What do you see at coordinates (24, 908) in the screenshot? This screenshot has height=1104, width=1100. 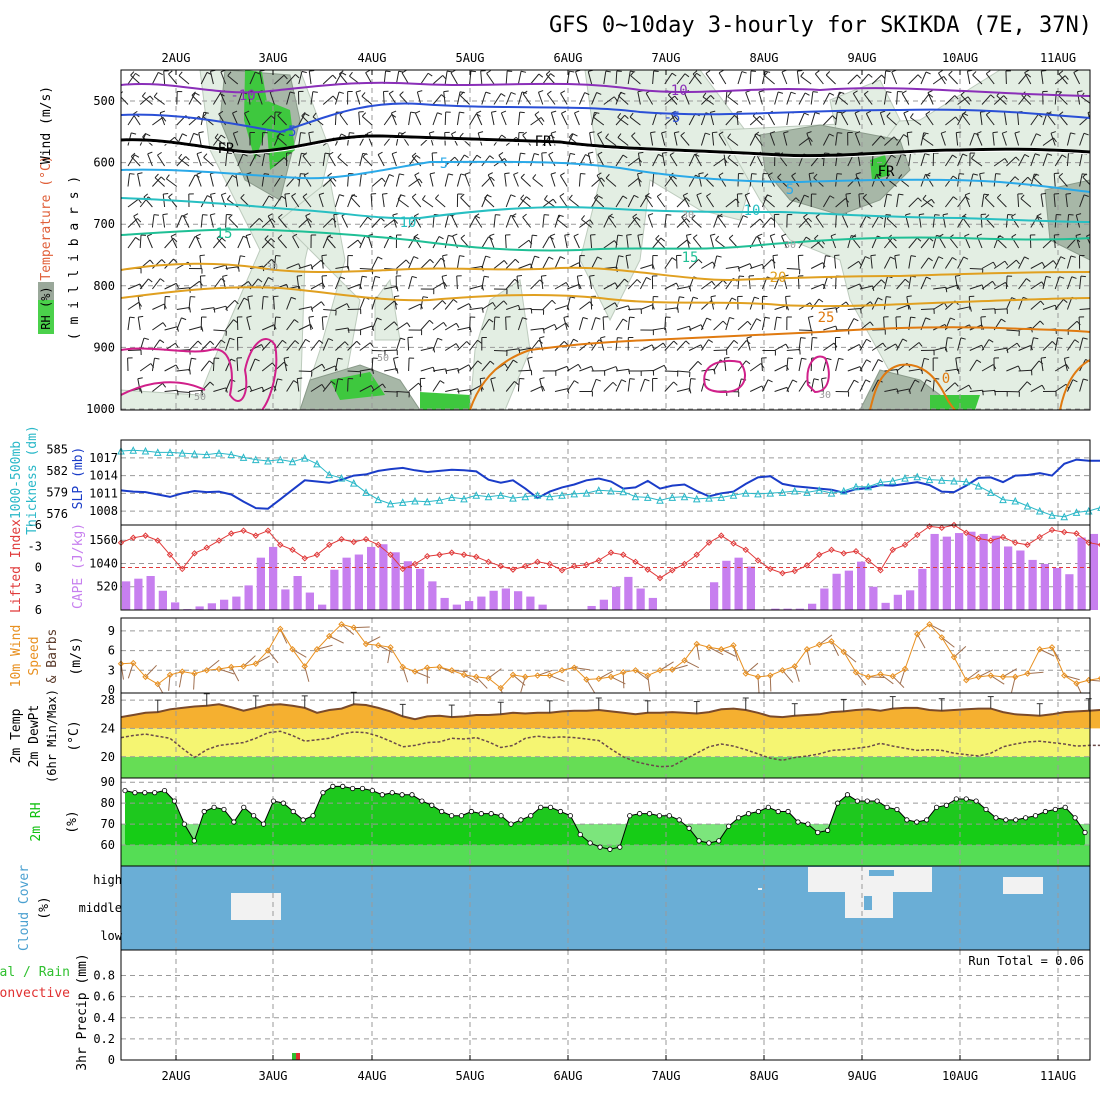 I see `cloud-axis-label: Cloud Cover` at bounding box center [24, 908].